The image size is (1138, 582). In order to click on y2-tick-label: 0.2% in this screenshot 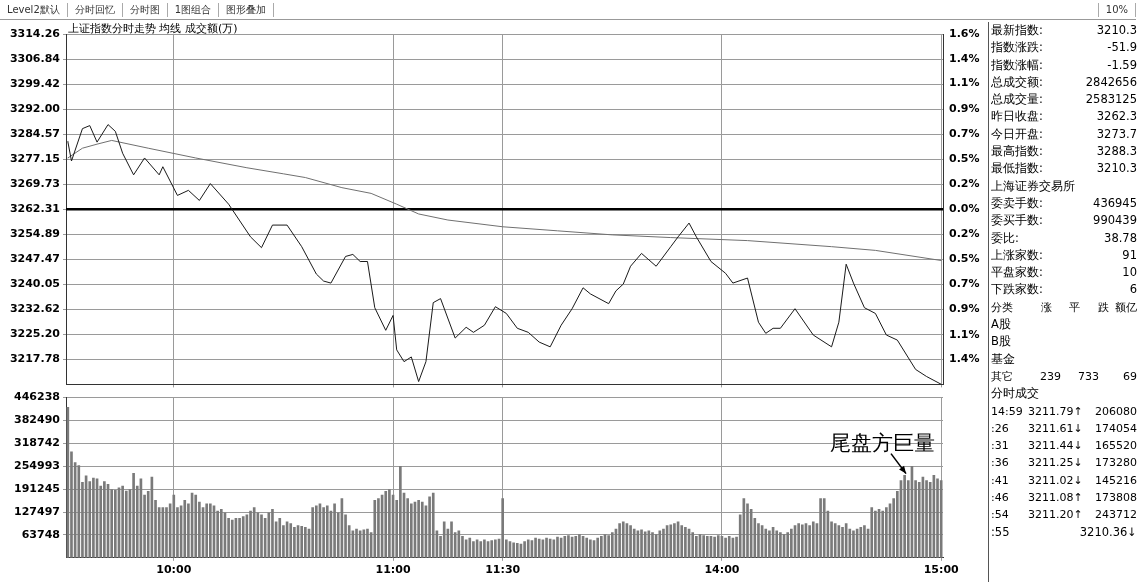, I will do `click(964, 183)`.